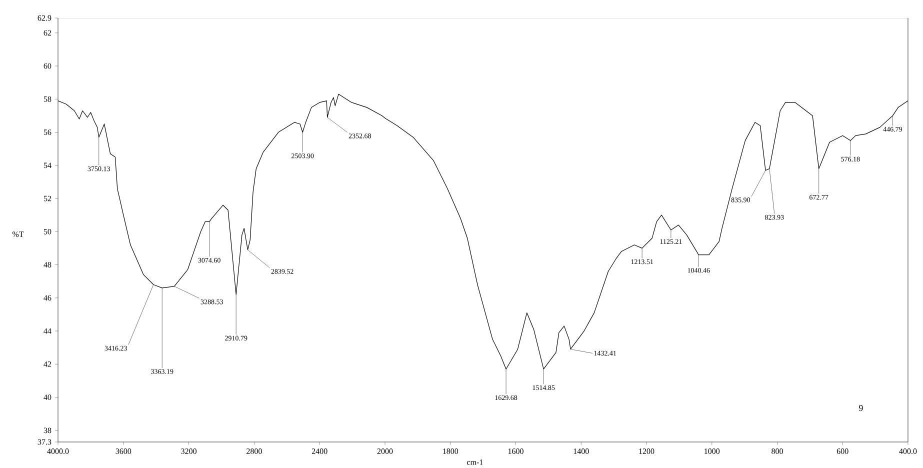 The image size is (923, 468). What do you see at coordinates (777, 451) in the screenshot?
I see `x-tick-label: 800` at bounding box center [777, 451].